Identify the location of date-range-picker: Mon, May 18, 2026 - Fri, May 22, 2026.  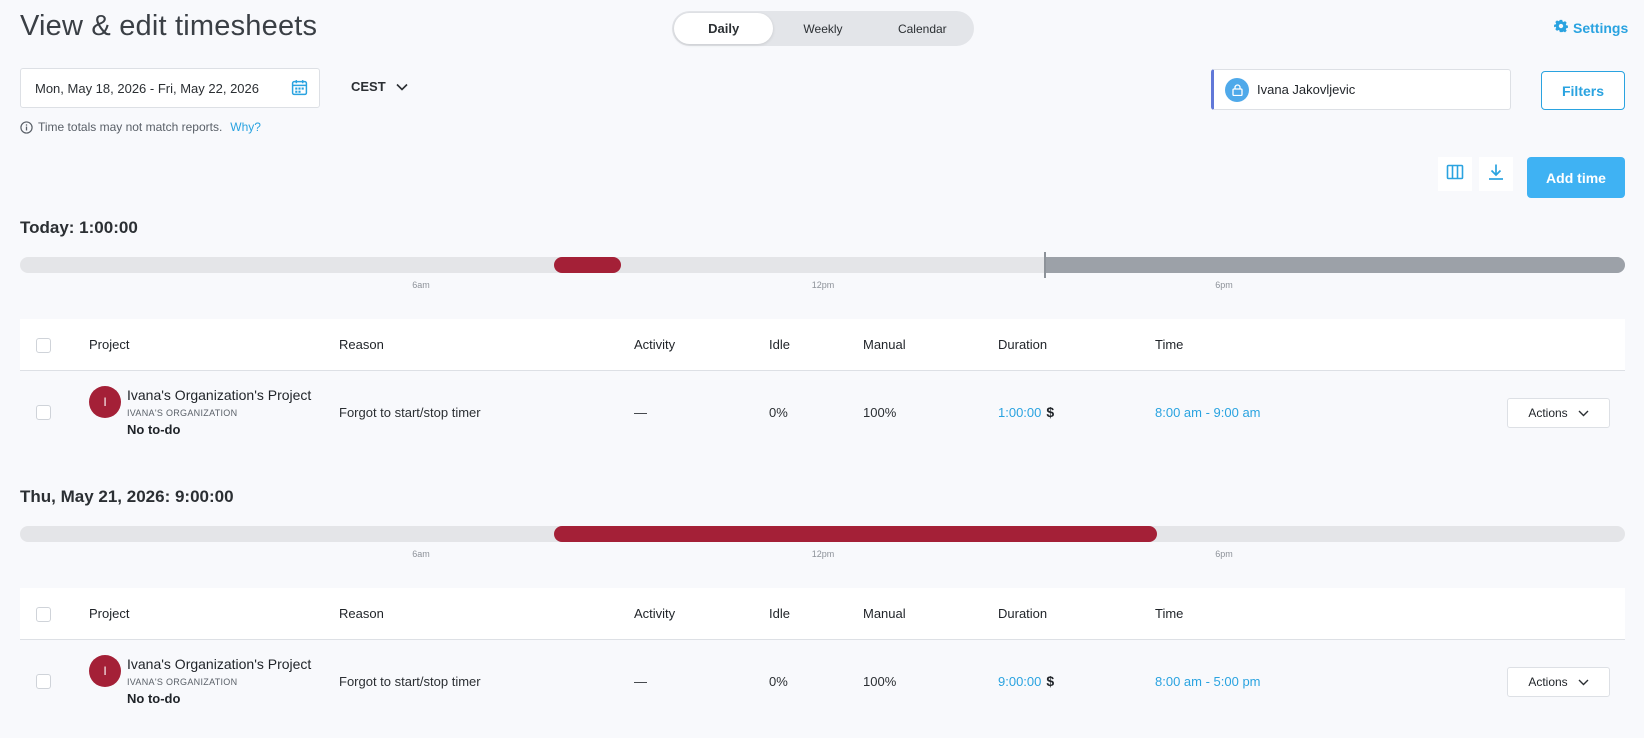
(170, 88).